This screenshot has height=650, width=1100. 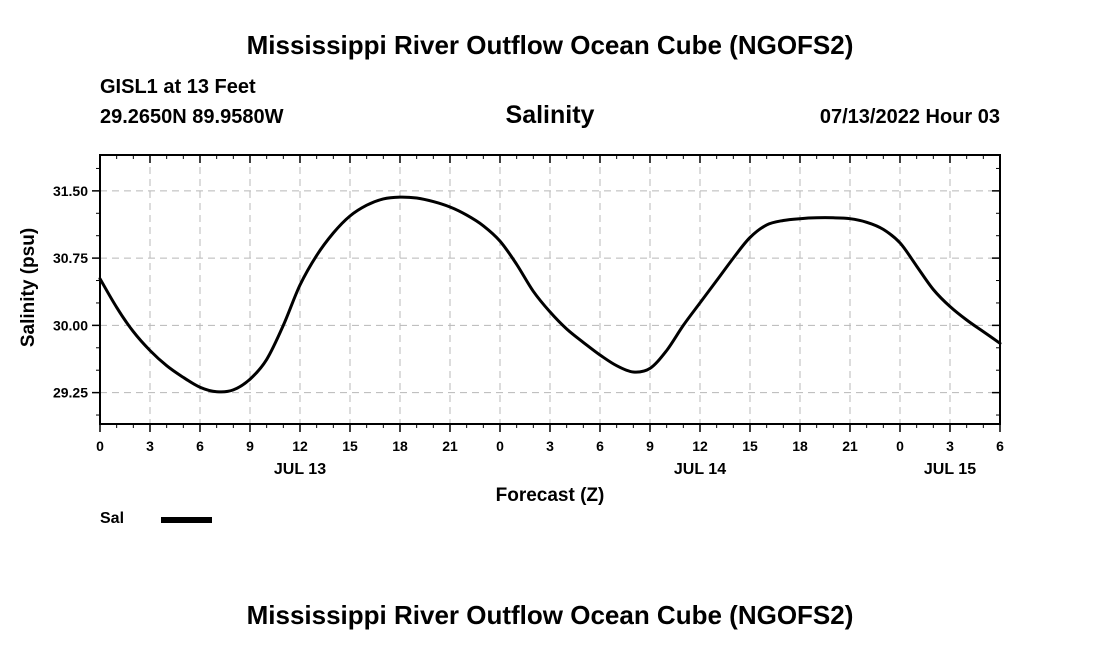 I want to click on forecast-datetime: 07/13/2022 Hour 03, so click(x=909, y=117).